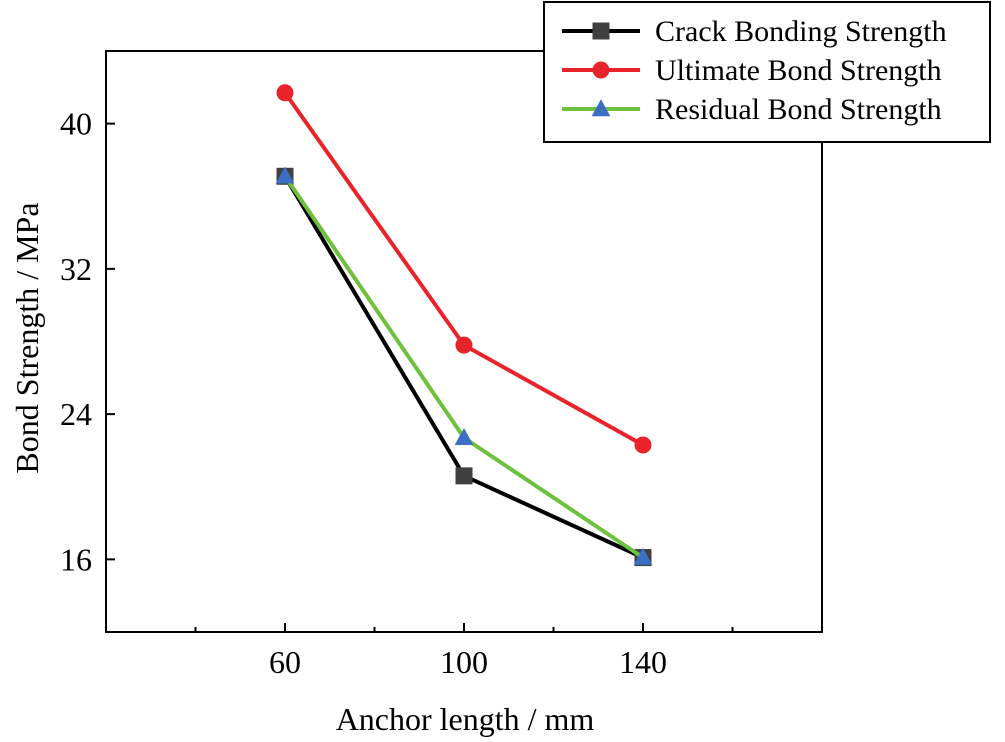 The width and height of the screenshot is (1005, 742). Describe the element at coordinates (76, 269) in the screenshot. I see `y-tick-label: 32` at that location.